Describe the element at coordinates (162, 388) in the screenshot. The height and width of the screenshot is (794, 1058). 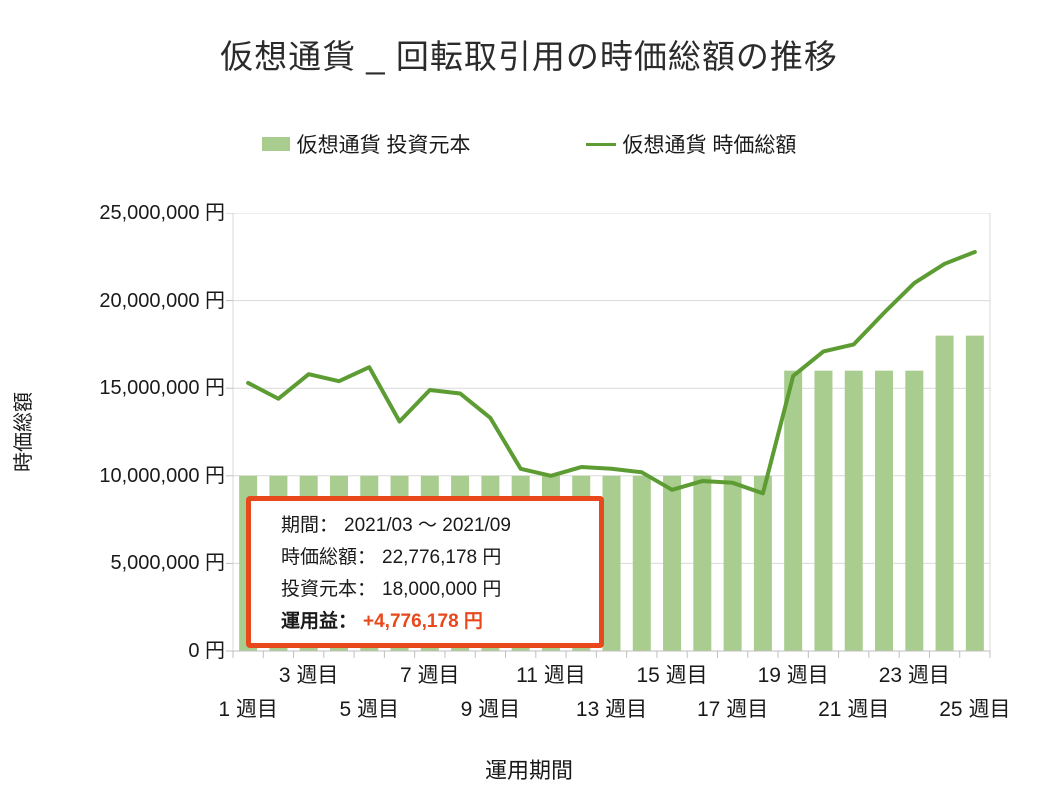
I see `y-tick-label: 15,000,000 円` at that location.